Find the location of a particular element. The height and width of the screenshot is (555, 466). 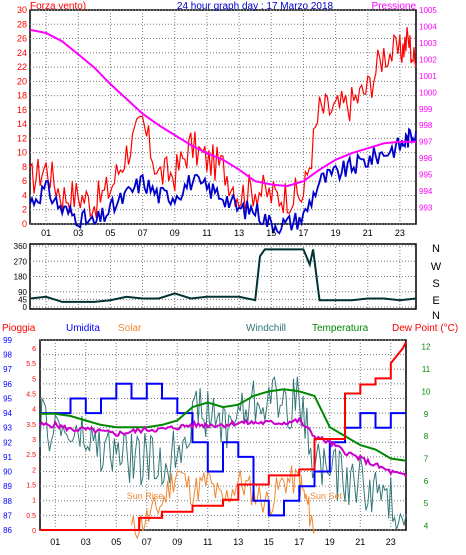

compass-label: S is located at coordinates (435, 284).